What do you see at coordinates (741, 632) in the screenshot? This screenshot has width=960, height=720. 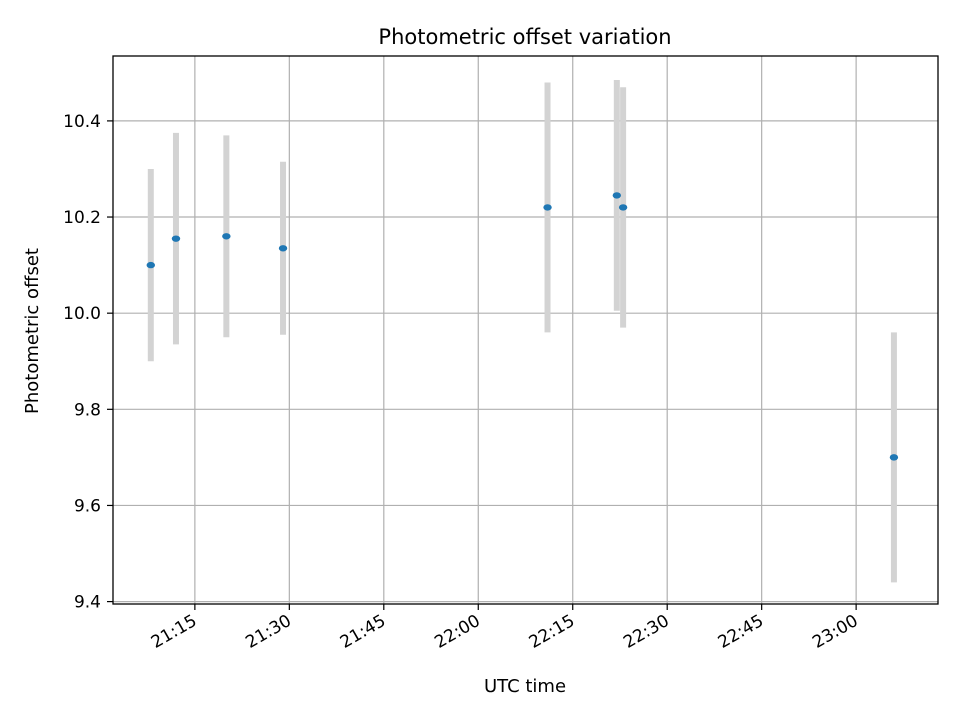 I see `x-tick-label: 22:45` at bounding box center [741, 632].